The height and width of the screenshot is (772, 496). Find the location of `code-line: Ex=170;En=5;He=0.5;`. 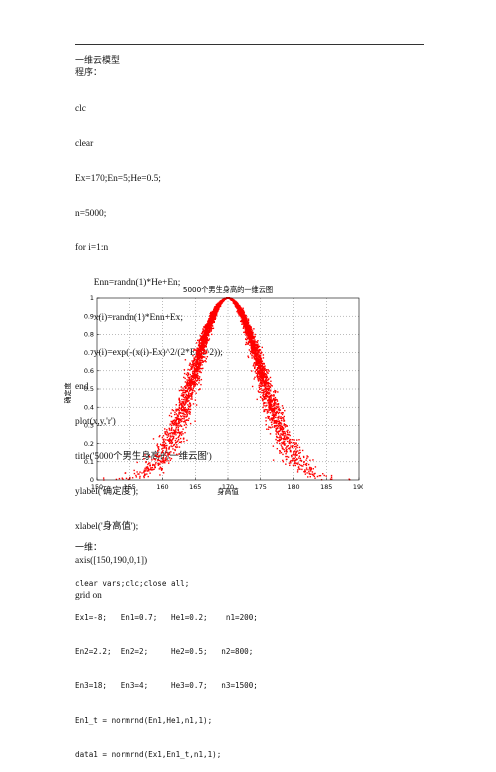

code-line: Ex=170;En=5;He=0.5; is located at coordinates (149, 180).